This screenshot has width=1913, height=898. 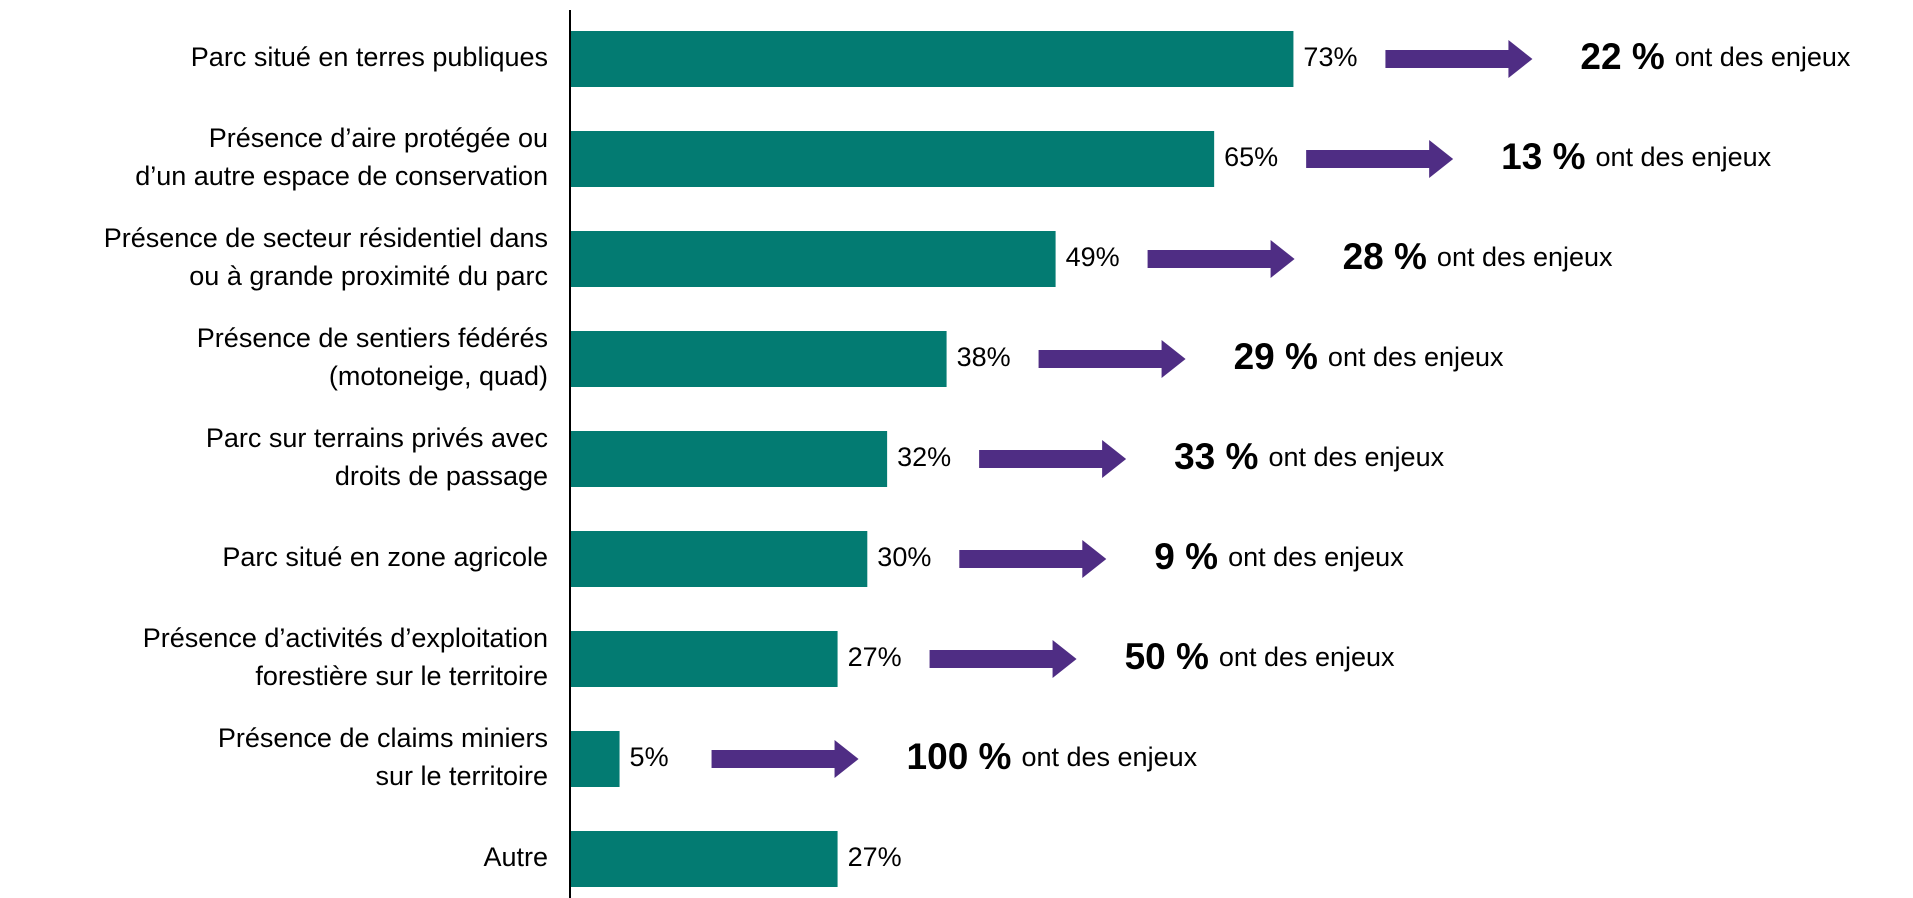 I want to click on value-label: 5%, so click(x=649, y=757).